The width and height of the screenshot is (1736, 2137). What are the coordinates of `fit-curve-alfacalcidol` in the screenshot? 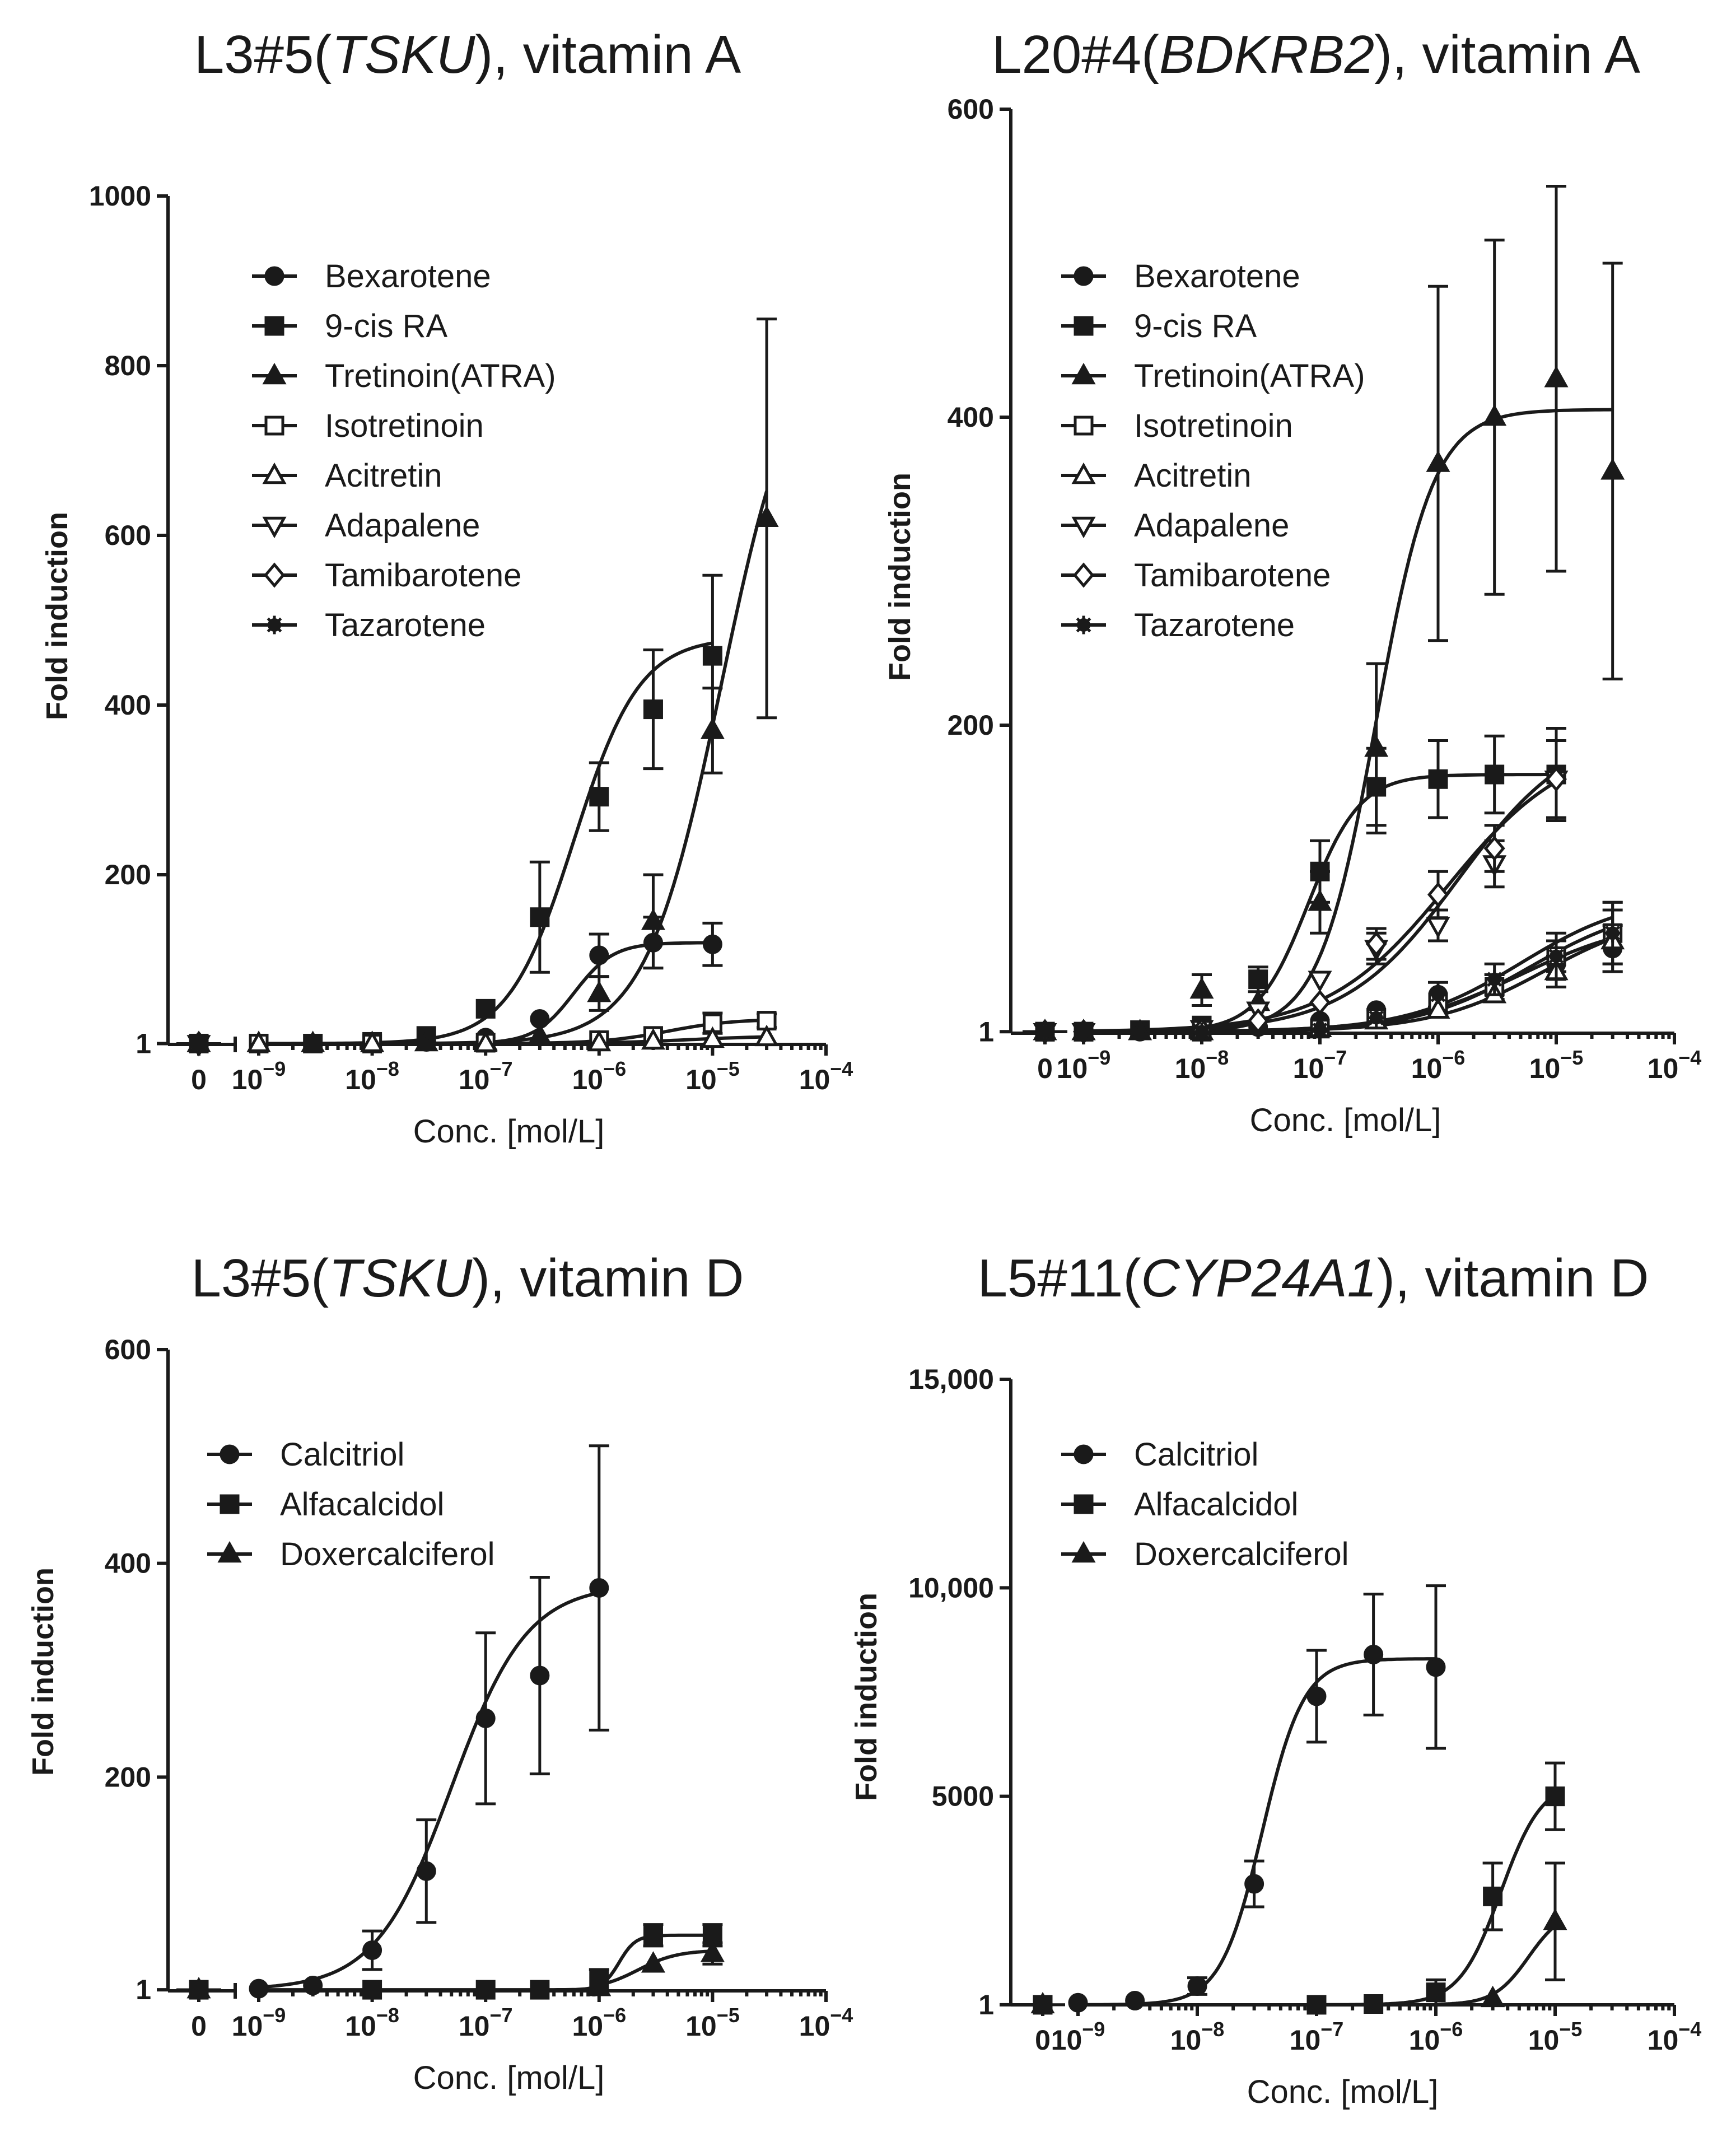 It's located at (1437, 1900).